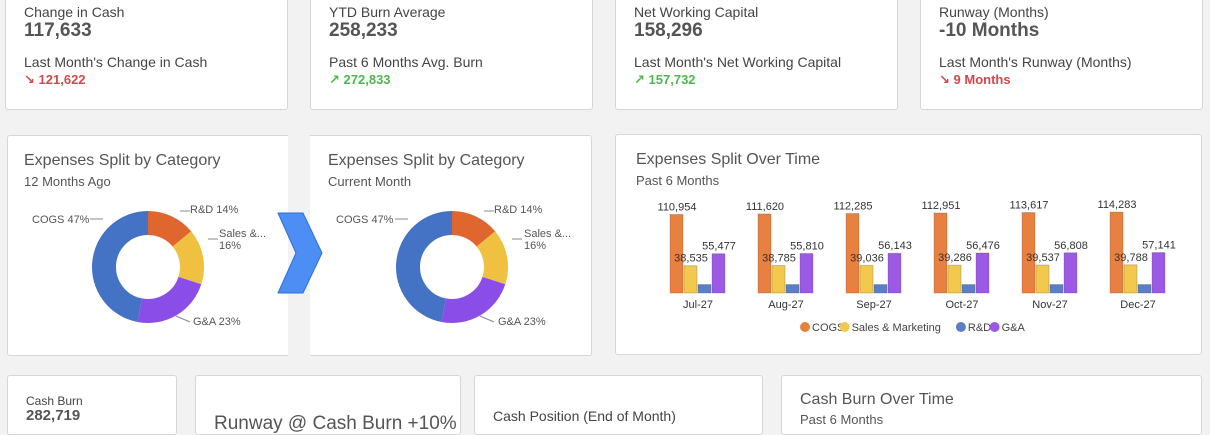  Describe the element at coordinates (1117, 205) in the screenshot. I see `data-label: 114,283` at that location.